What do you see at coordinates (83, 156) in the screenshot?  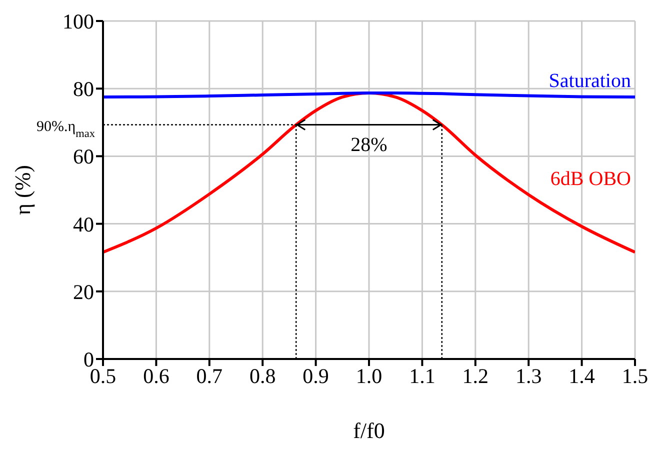 I see `y-tick-label: 60` at bounding box center [83, 156].